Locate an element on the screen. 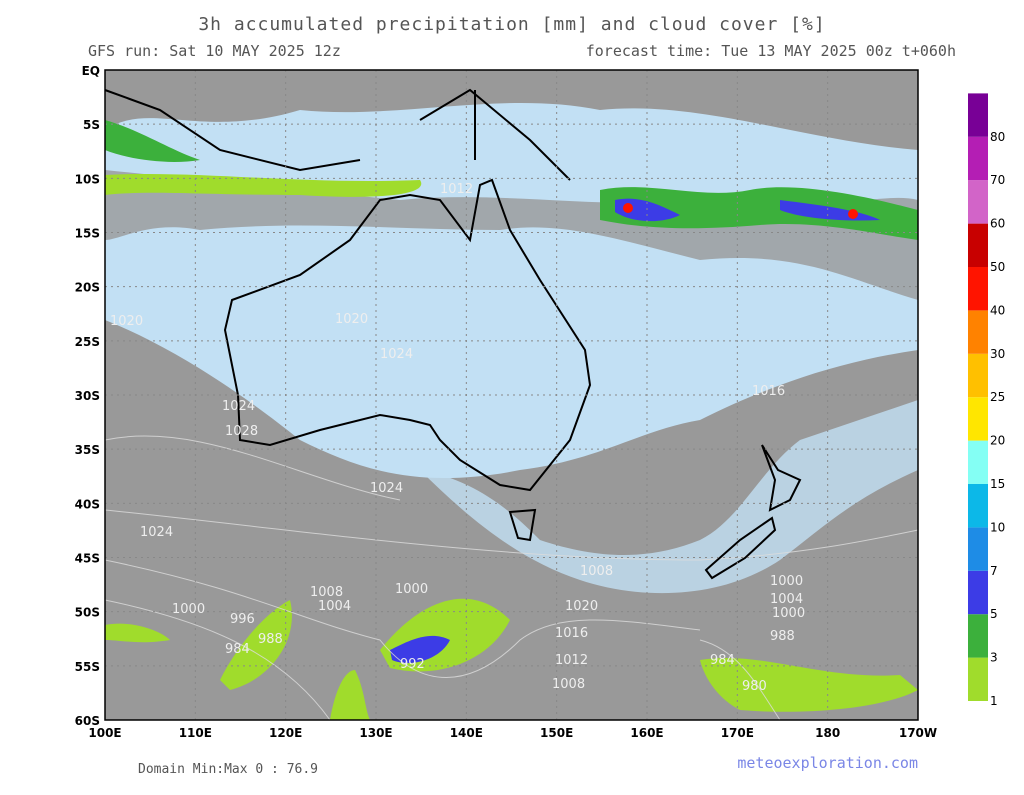 The image size is (1024, 795). colorbar-label: 30 is located at coordinates (997, 354).